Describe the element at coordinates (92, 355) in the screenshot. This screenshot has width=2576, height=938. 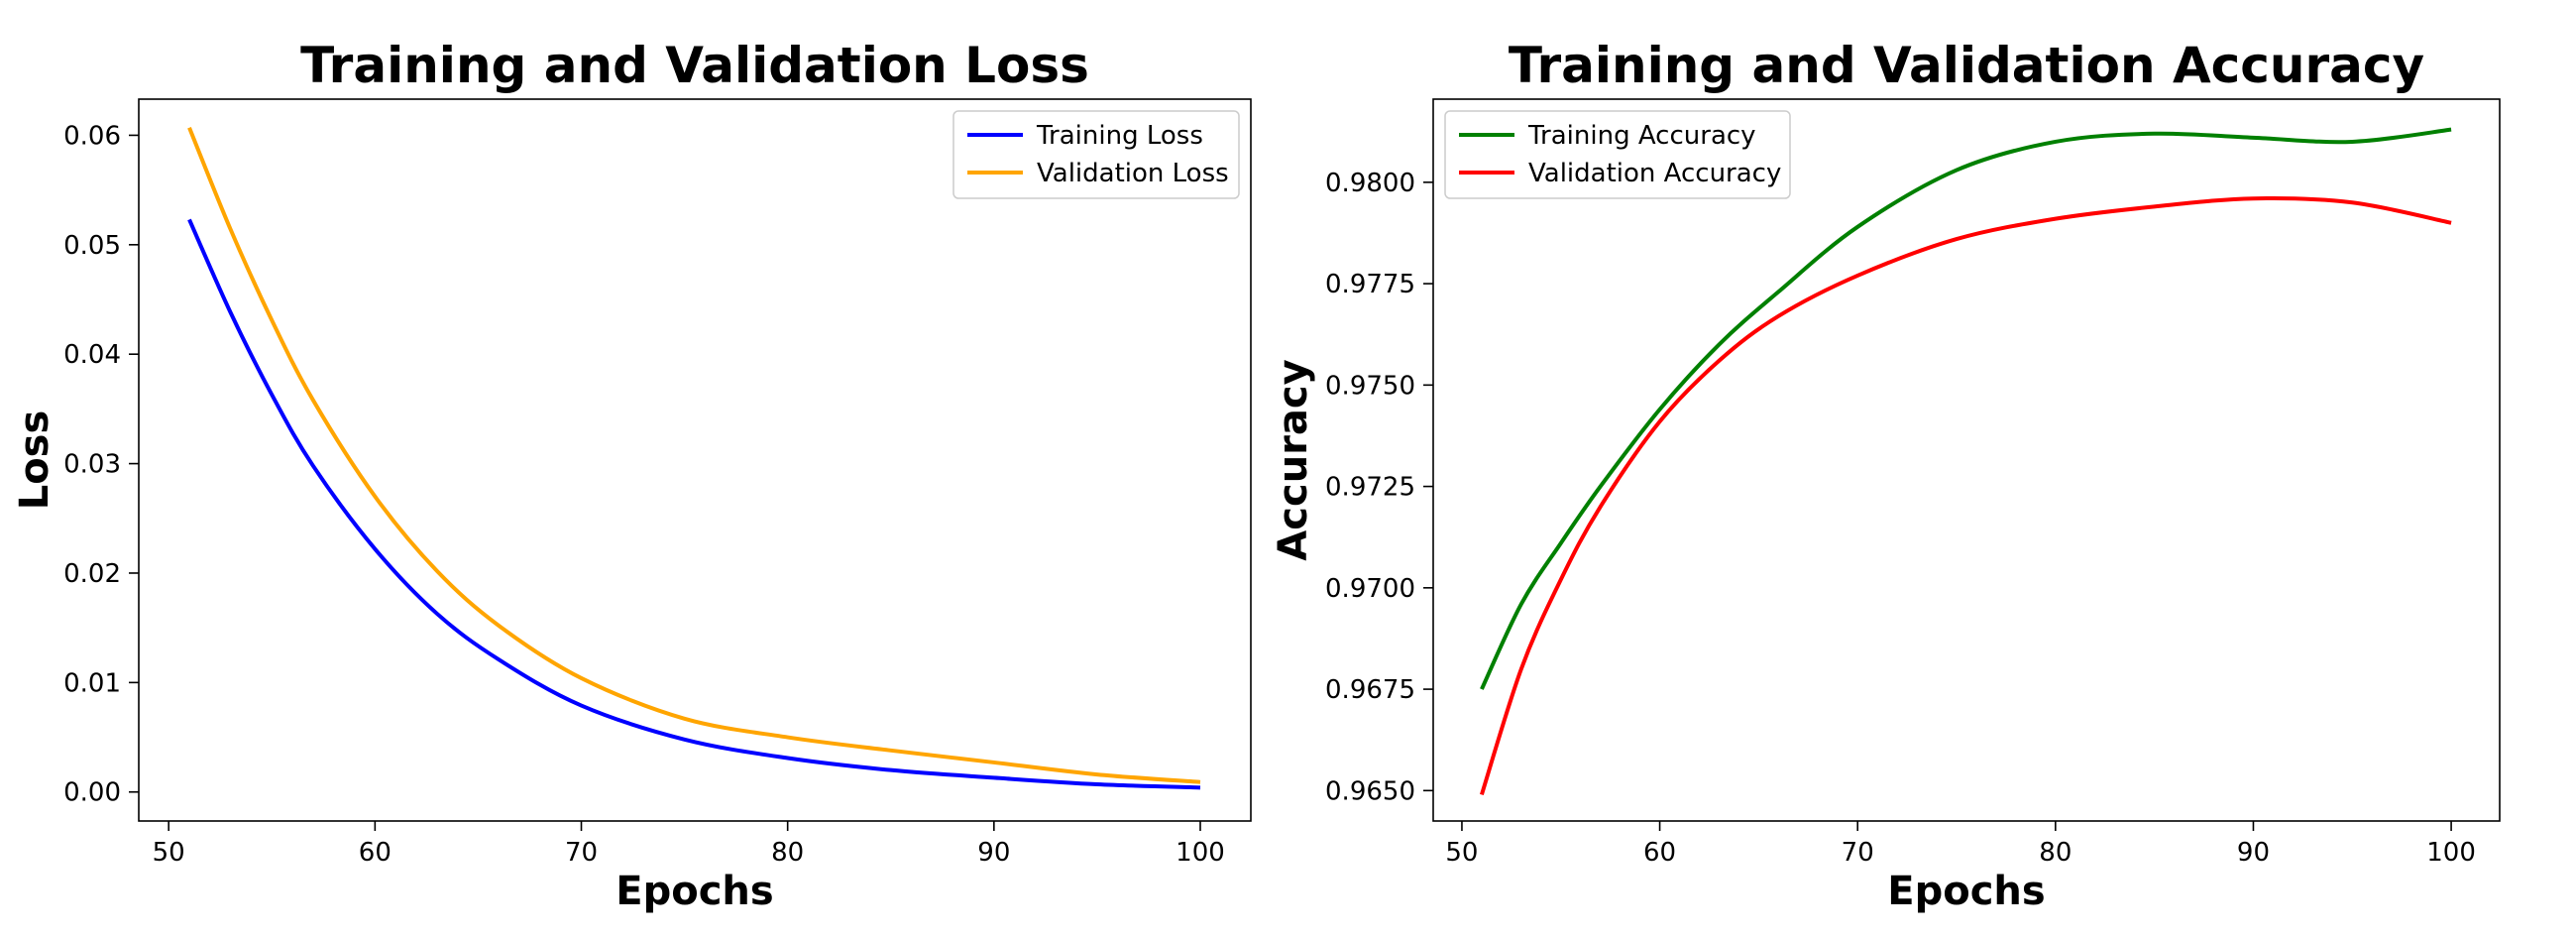
I see `y-tick-label: 0.04` at that location.